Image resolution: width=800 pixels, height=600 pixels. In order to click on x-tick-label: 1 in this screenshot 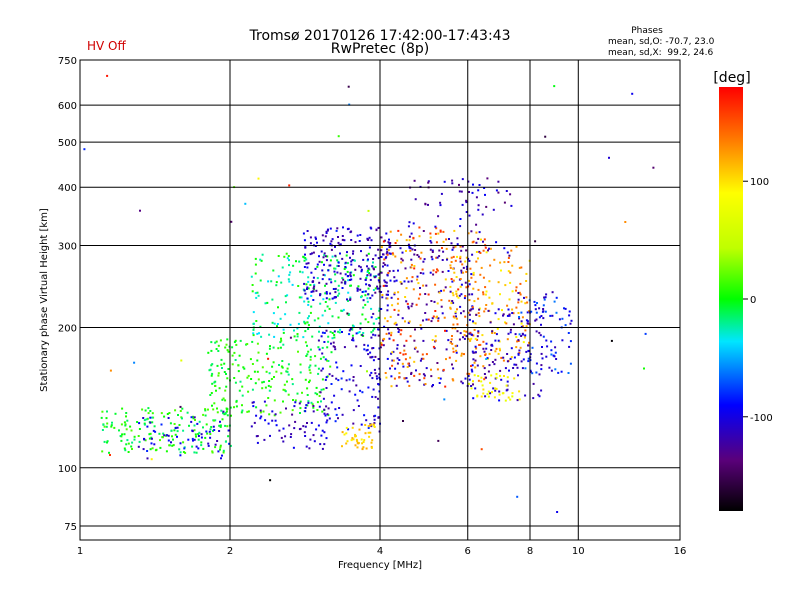, I will do `click(80, 551)`.